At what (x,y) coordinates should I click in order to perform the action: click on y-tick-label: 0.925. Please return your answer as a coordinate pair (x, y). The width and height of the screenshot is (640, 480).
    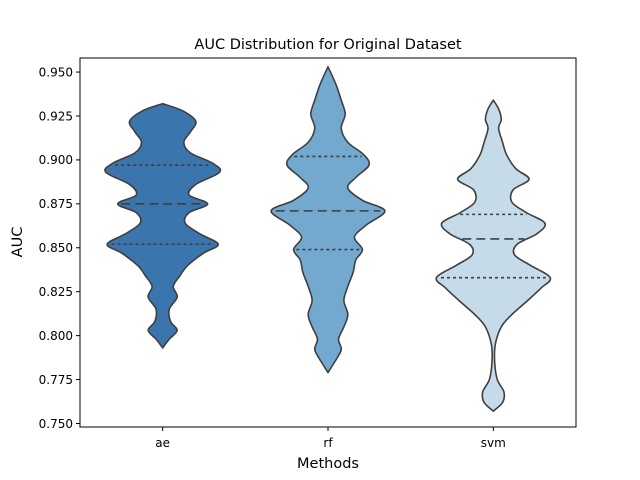
    Looking at the image, I should click on (56, 116).